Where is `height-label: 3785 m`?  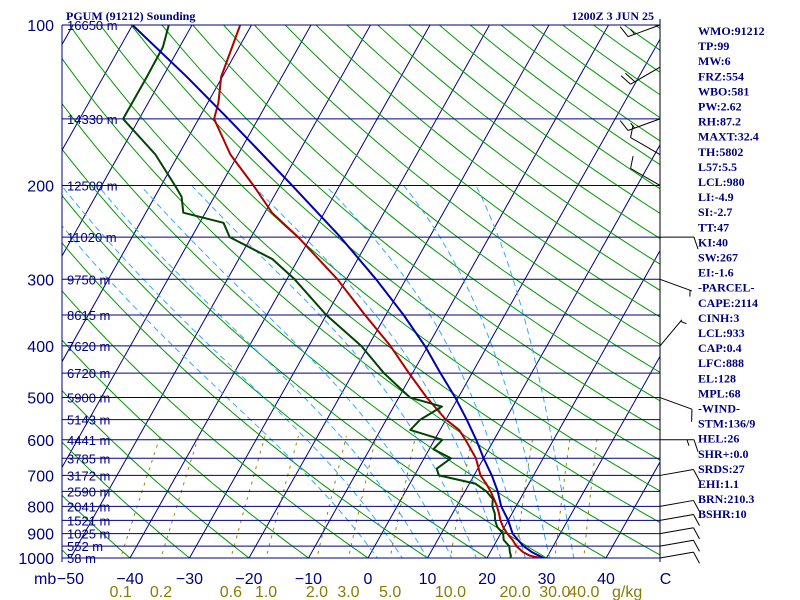 height-label: 3785 m is located at coordinates (88, 458).